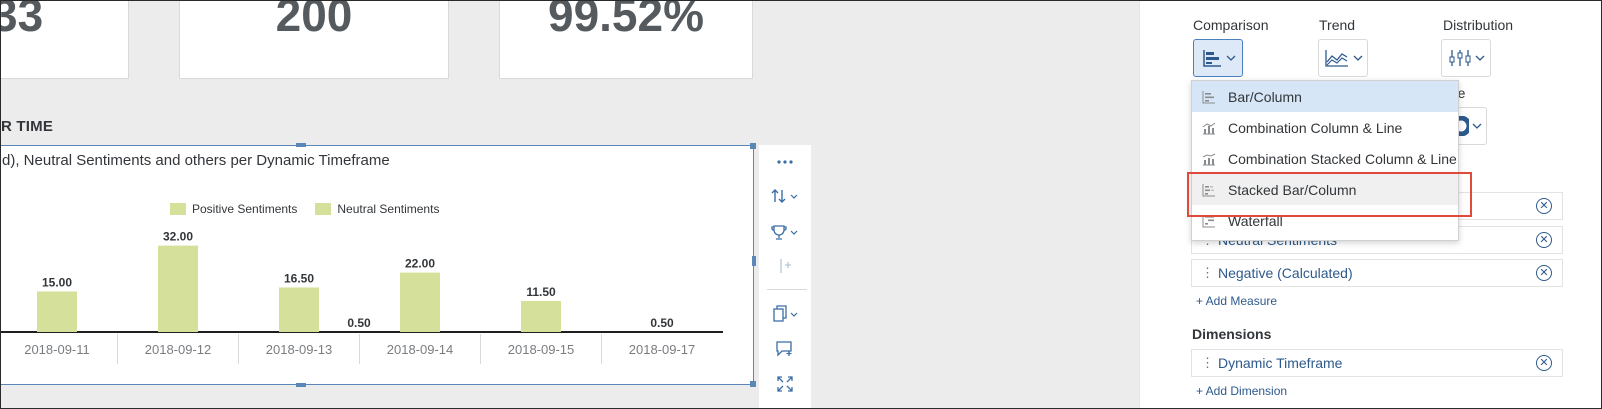 Image resolution: width=1602 pixels, height=409 pixels. I want to click on category-label-comparison: Comparison, so click(1231, 25).